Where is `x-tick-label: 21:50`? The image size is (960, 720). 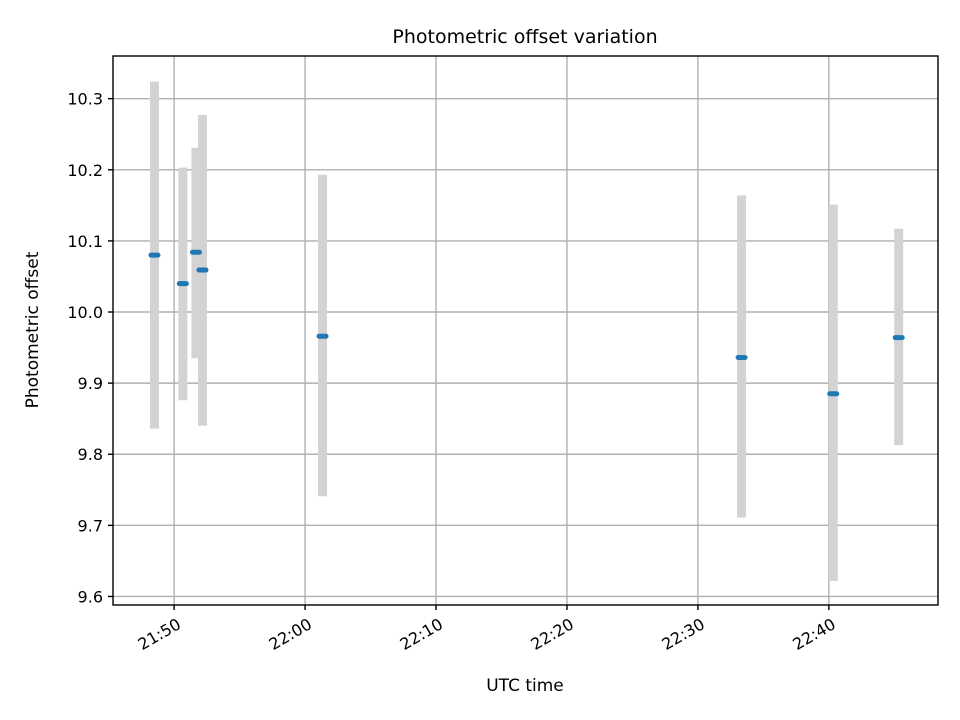 x-tick-label: 21:50 is located at coordinates (159, 634).